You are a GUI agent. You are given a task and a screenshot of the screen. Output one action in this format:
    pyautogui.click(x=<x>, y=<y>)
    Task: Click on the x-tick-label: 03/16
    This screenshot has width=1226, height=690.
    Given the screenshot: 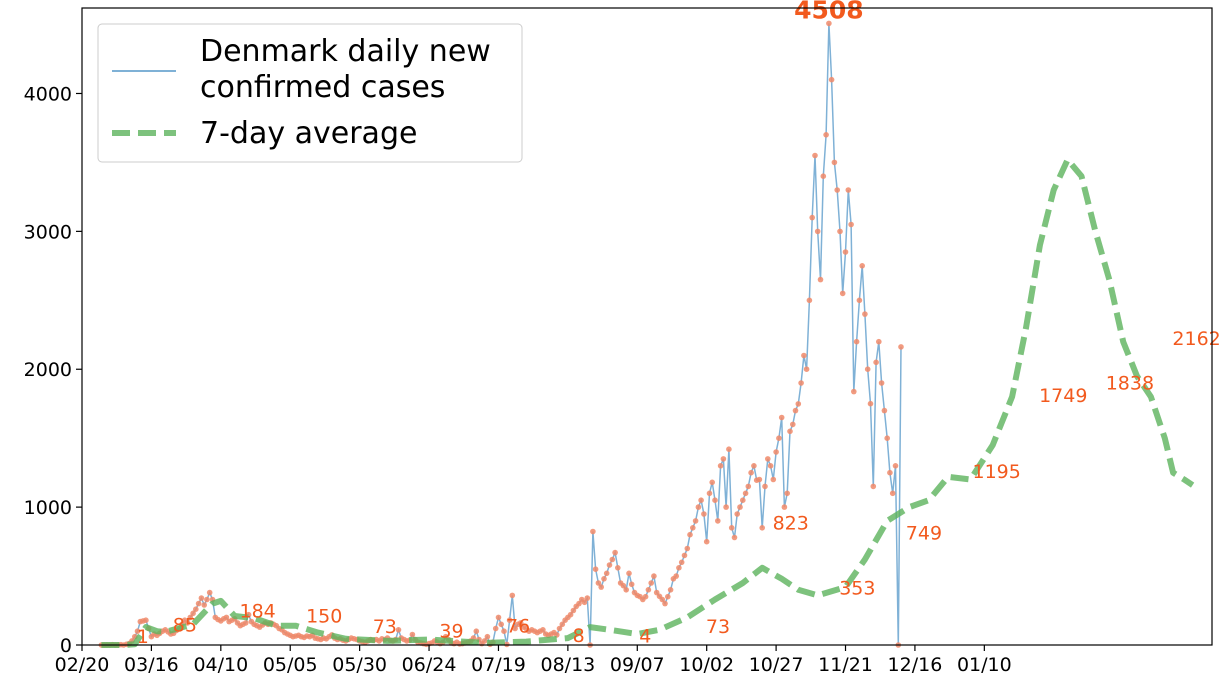 What is the action you would take?
    pyautogui.click(x=151, y=665)
    